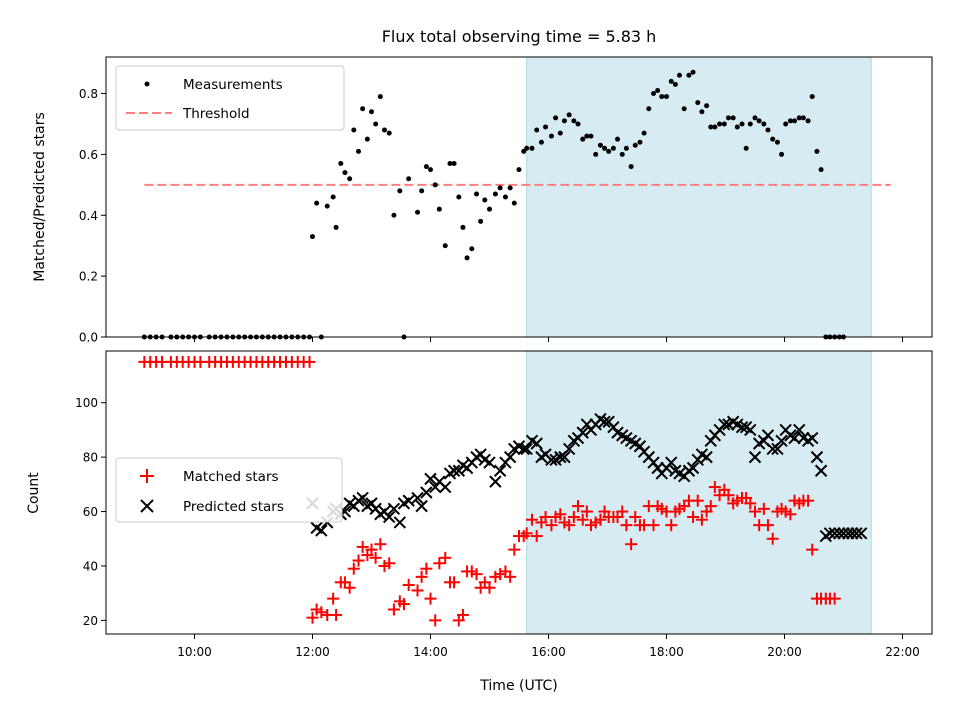 The width and height of the screenshot is (960, 720). What do you see at coordinates (34, 493) in the screenshot?
I see `bottom-y-axis-label: Count` at bounding box center [34, 493].